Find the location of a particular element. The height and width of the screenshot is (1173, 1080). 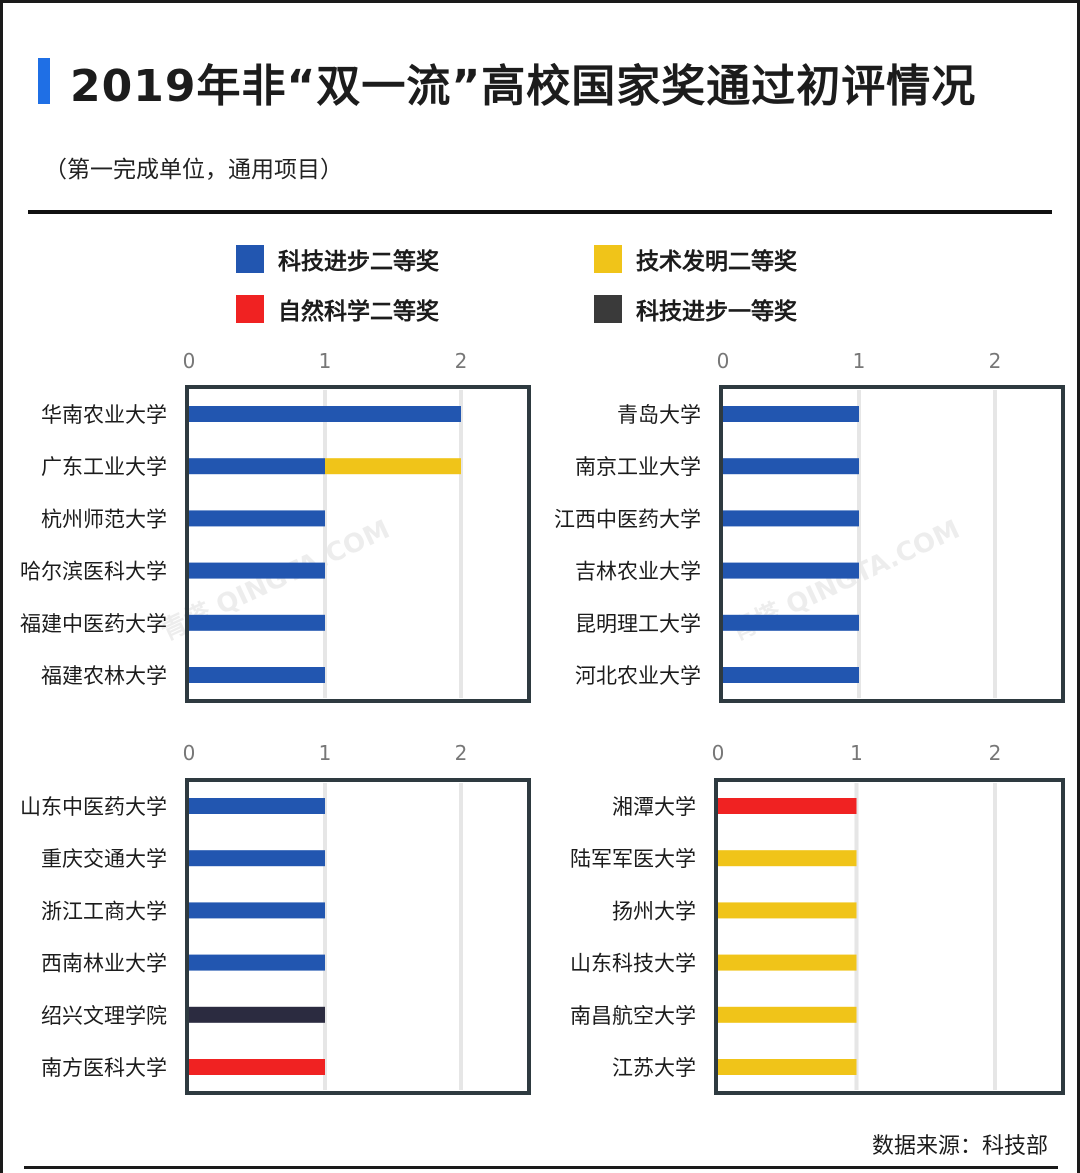

legend-label: 科技进步二等奖 is located at coordinates (358, 262).